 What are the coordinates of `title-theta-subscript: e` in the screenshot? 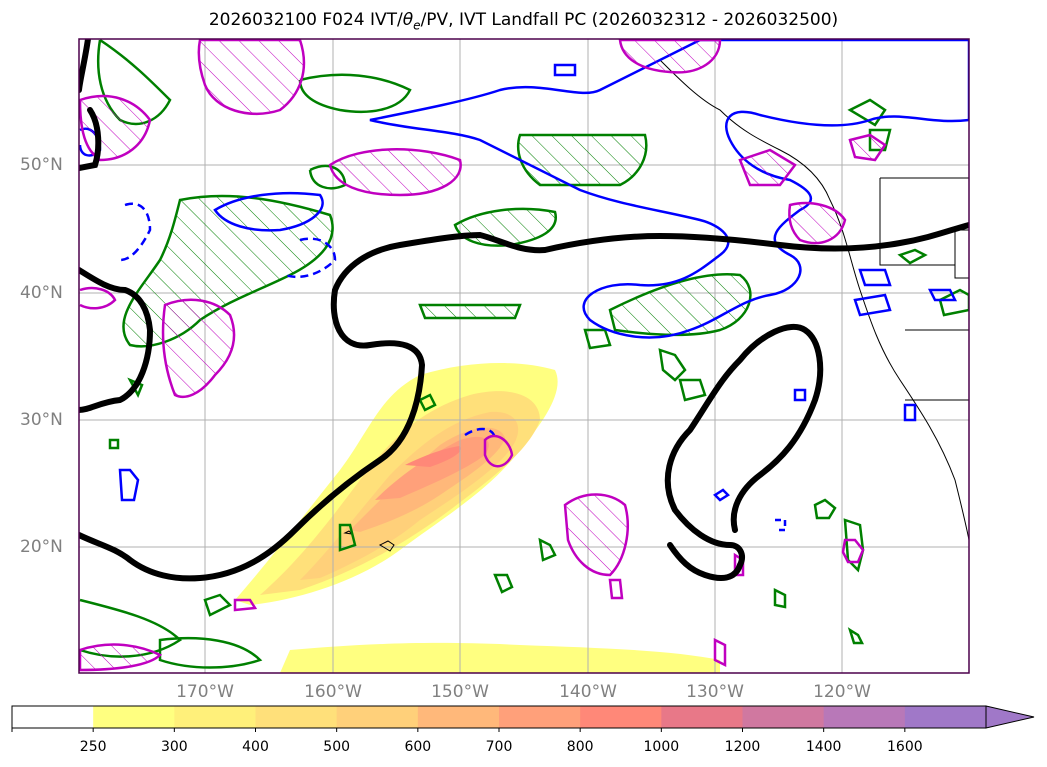 It's located at (417, 25).